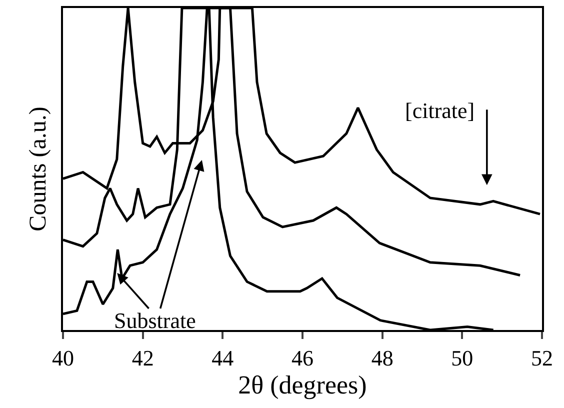  I want to click on x-tick-label: 42, so click(143, 357).